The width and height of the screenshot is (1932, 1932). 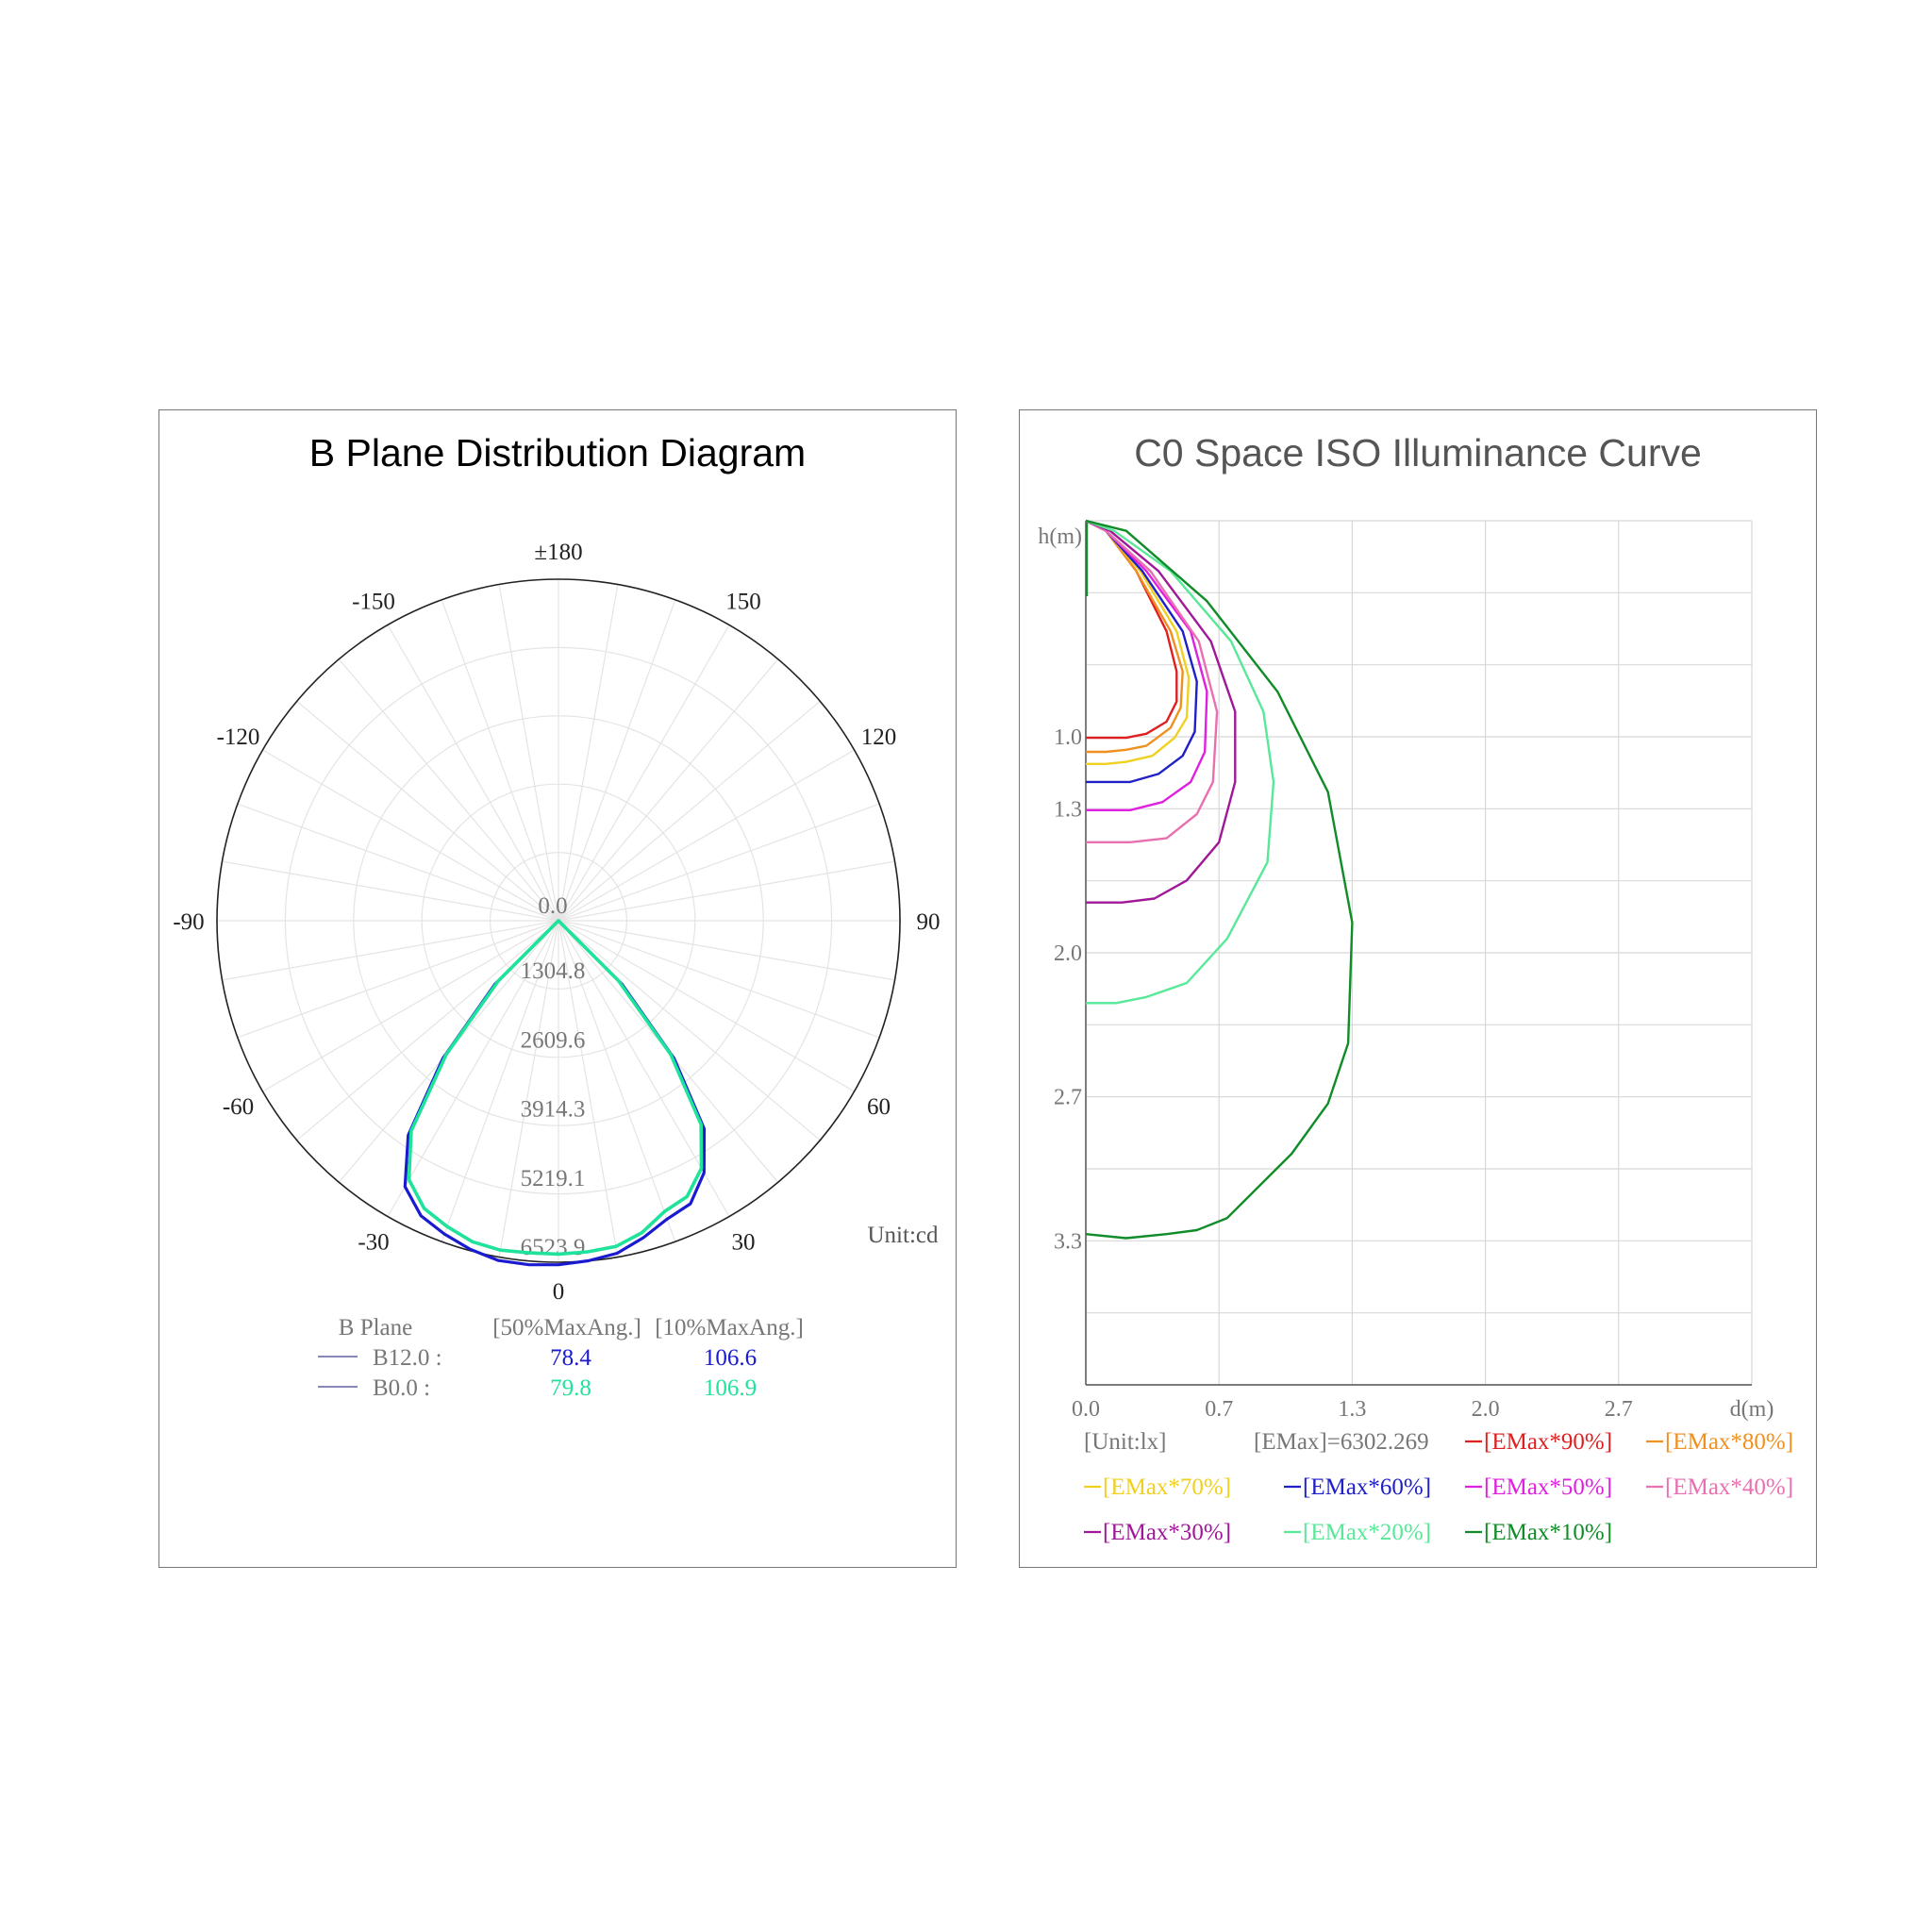 I want to click on polar-angle-label: 30, so click(x=744, y=1242).